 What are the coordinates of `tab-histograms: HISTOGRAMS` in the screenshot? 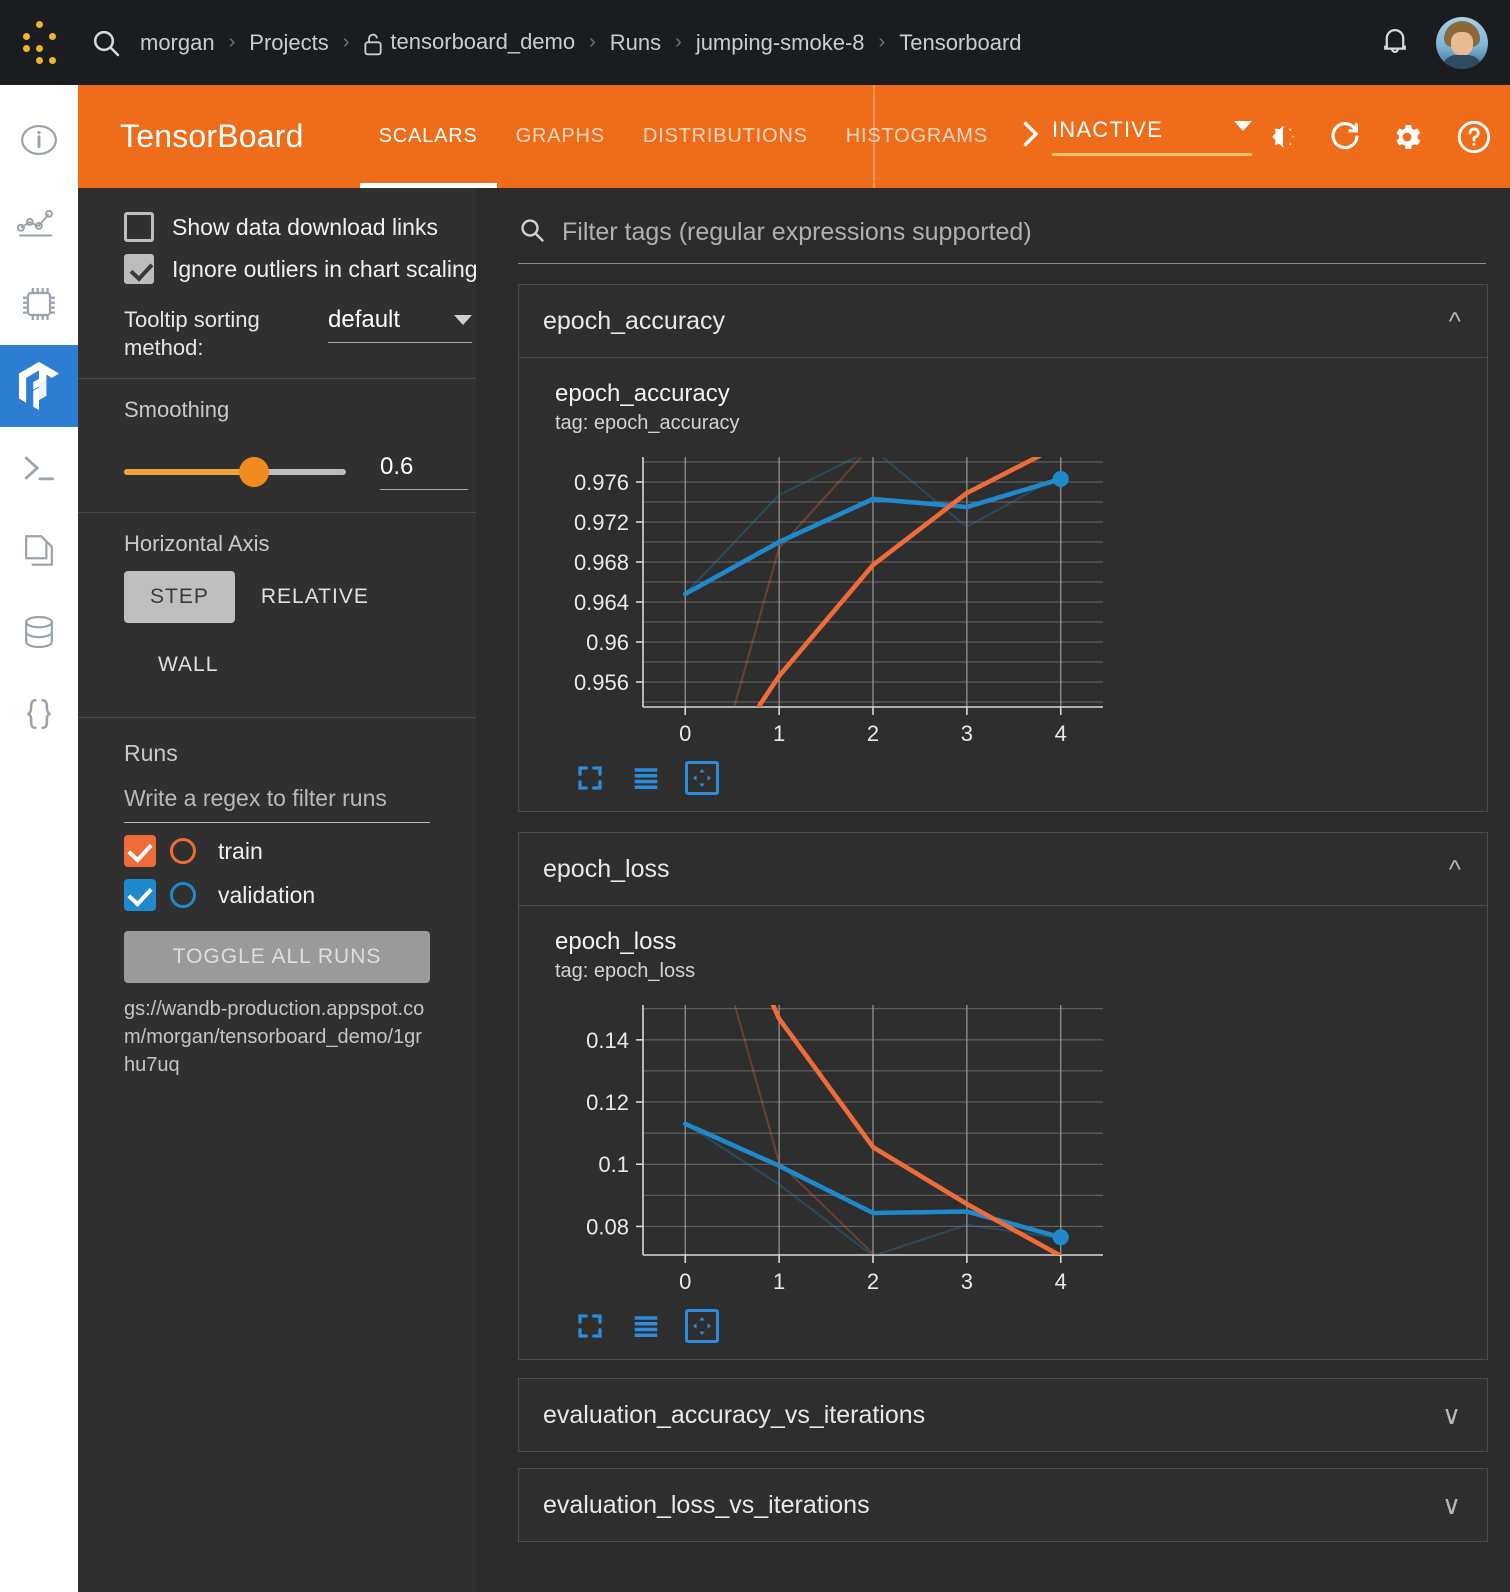 It's located at (916, 136).